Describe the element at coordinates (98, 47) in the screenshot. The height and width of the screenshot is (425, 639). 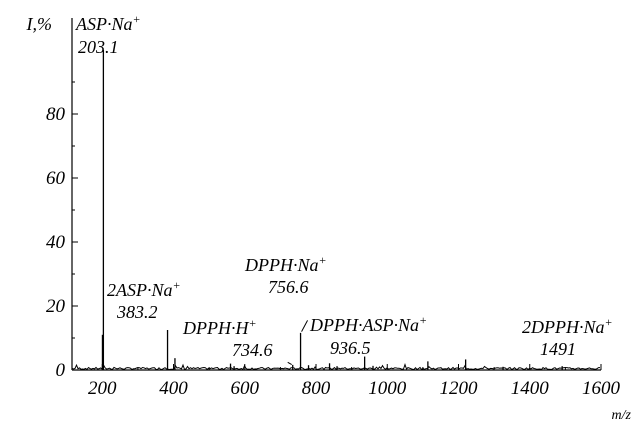
I see `annotation-asp-na-value: 203.1` at that location.